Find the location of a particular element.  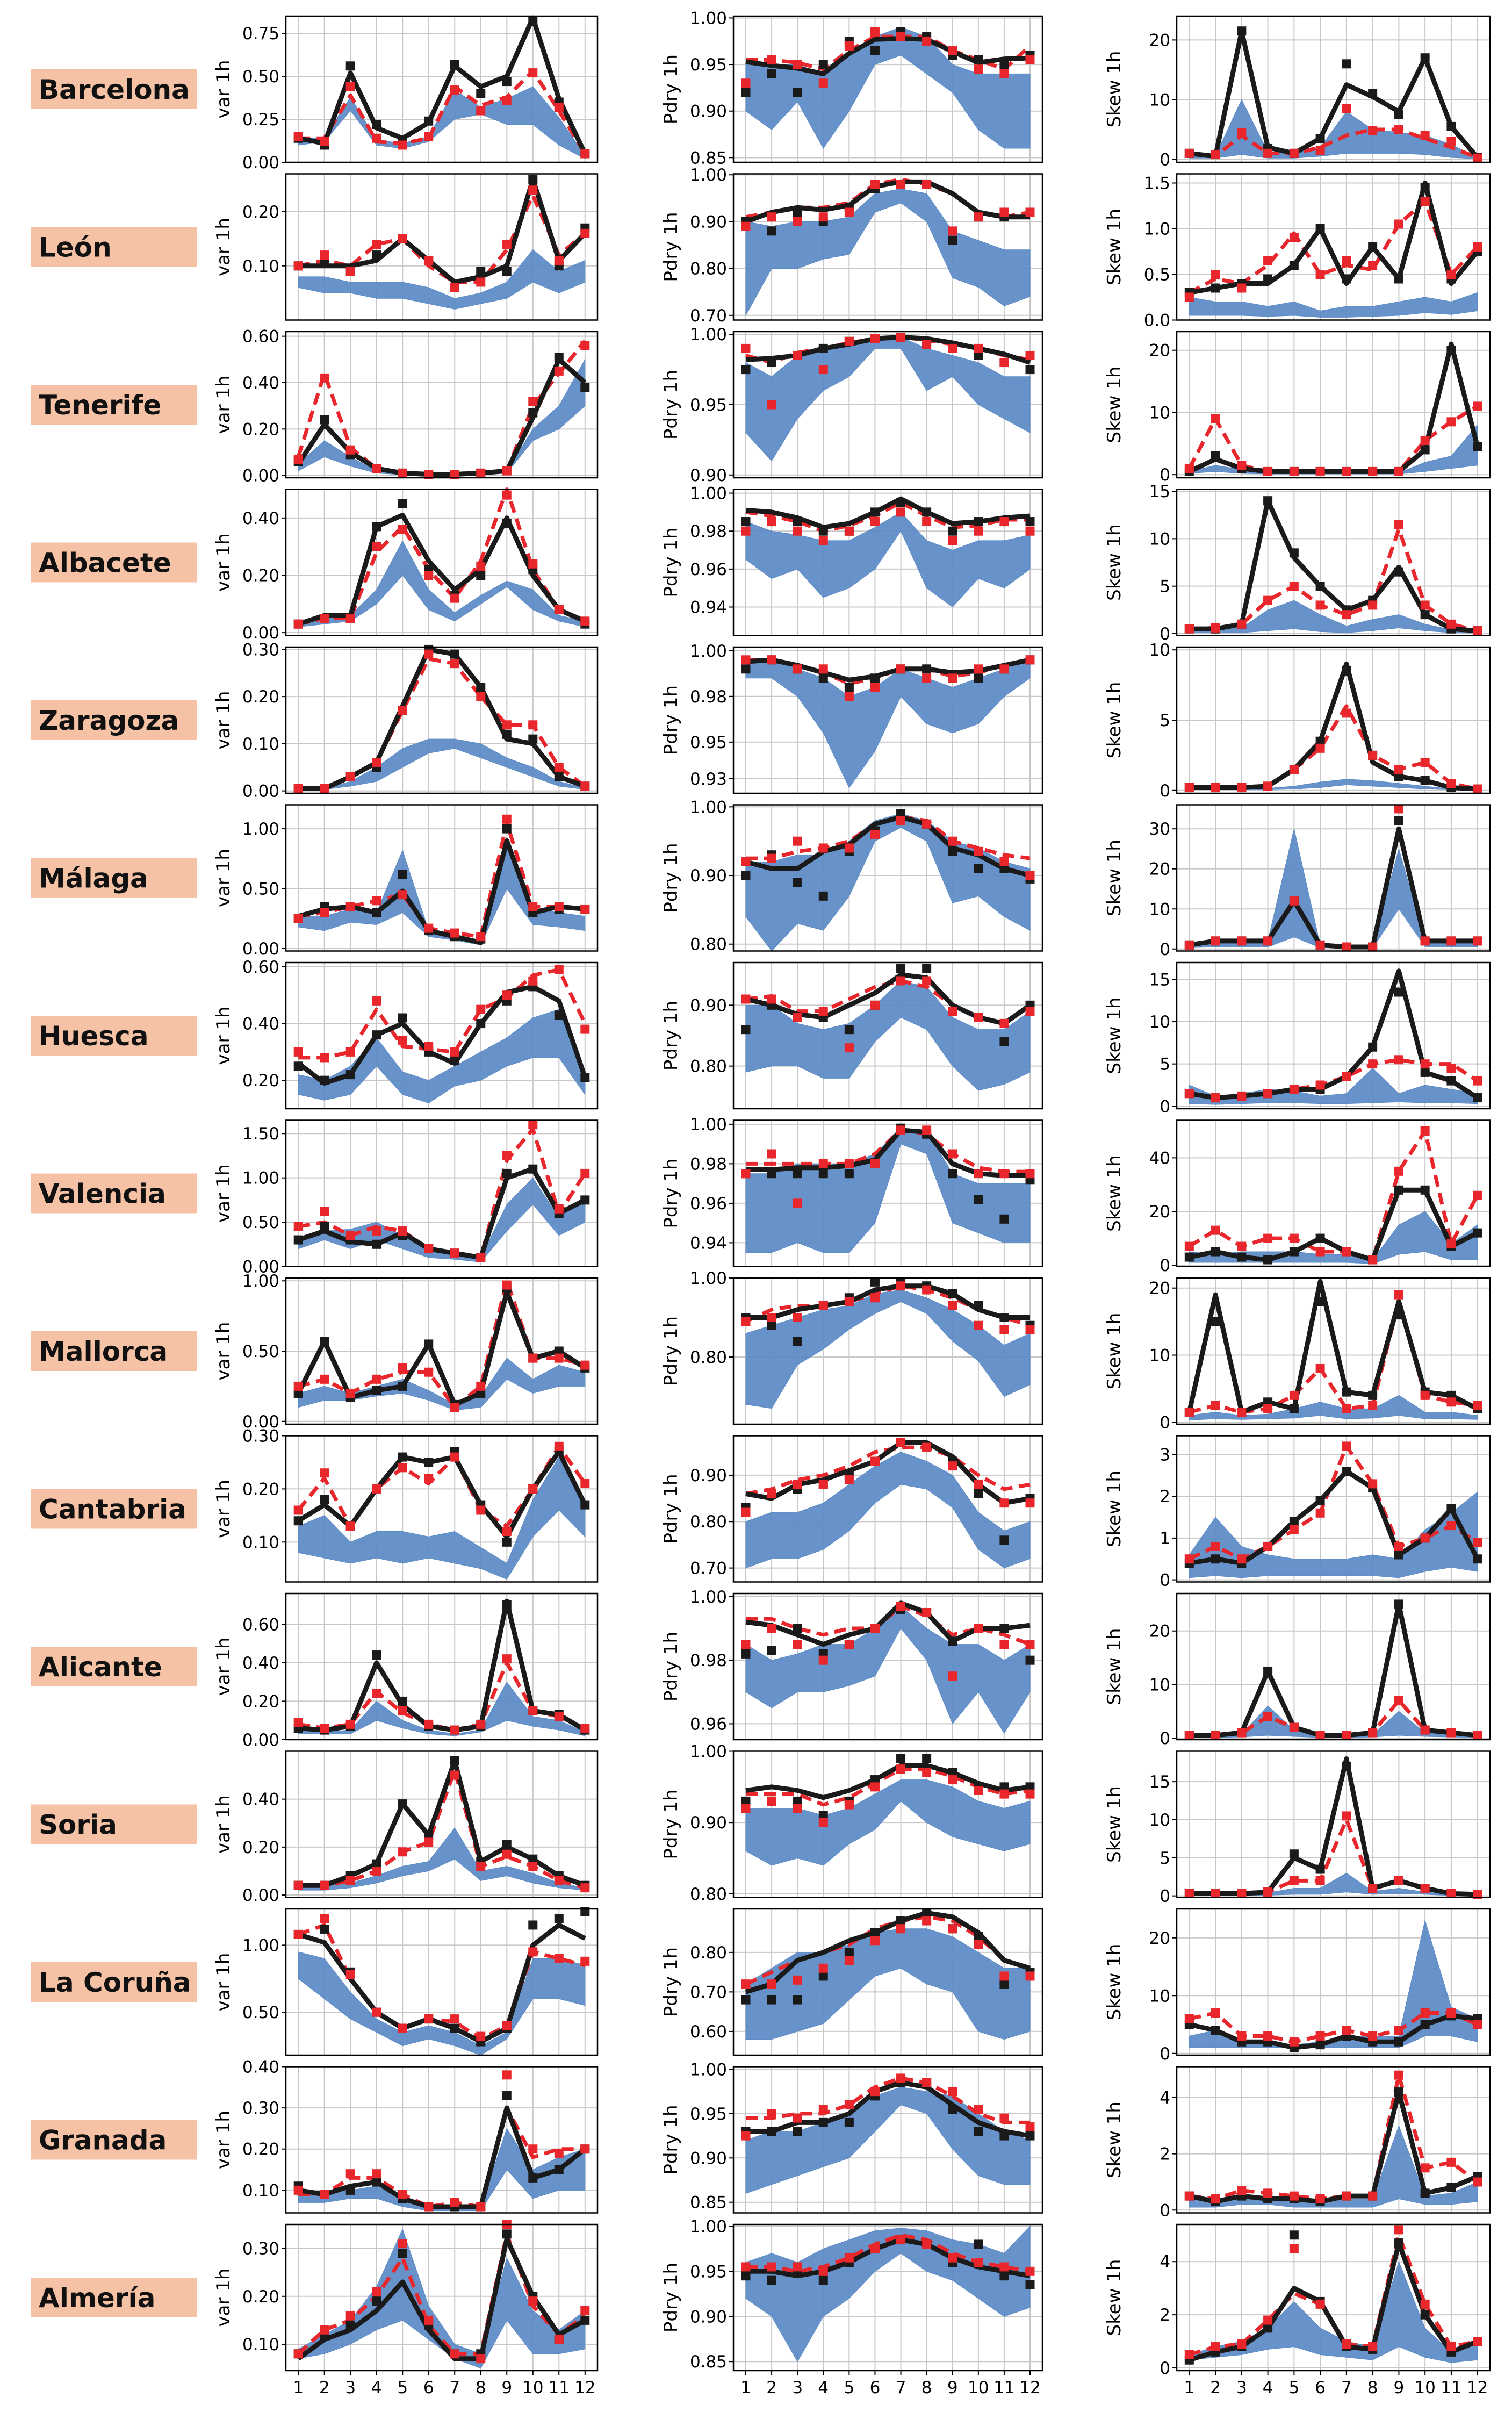

panel-5-0: 0.00 0.50 1.00 var 1h is located at coordinates (406, 881).